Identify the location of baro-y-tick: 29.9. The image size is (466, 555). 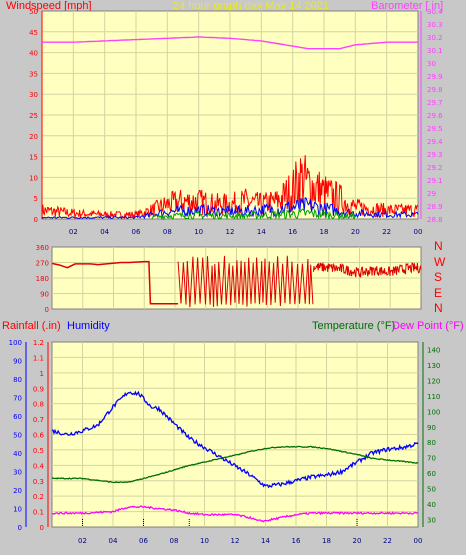
(435, 77).